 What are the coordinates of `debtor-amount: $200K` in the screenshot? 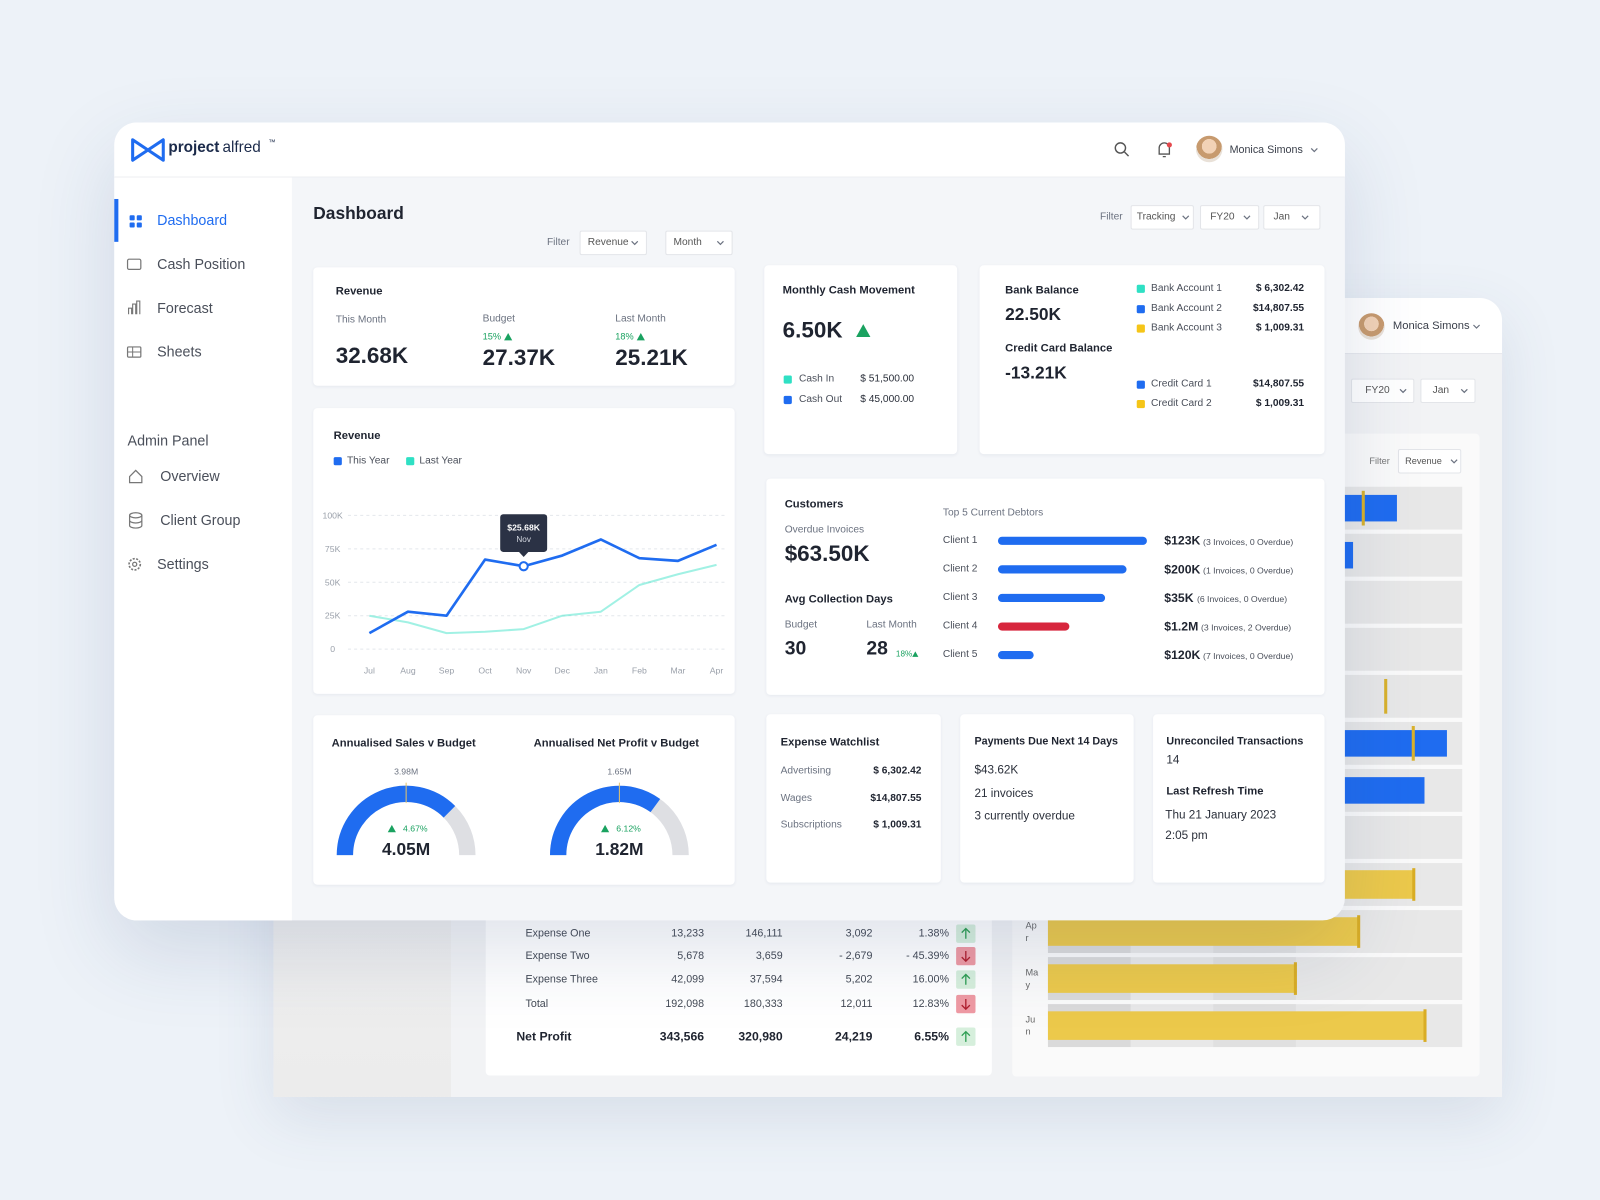 It's located at (1182, 569).